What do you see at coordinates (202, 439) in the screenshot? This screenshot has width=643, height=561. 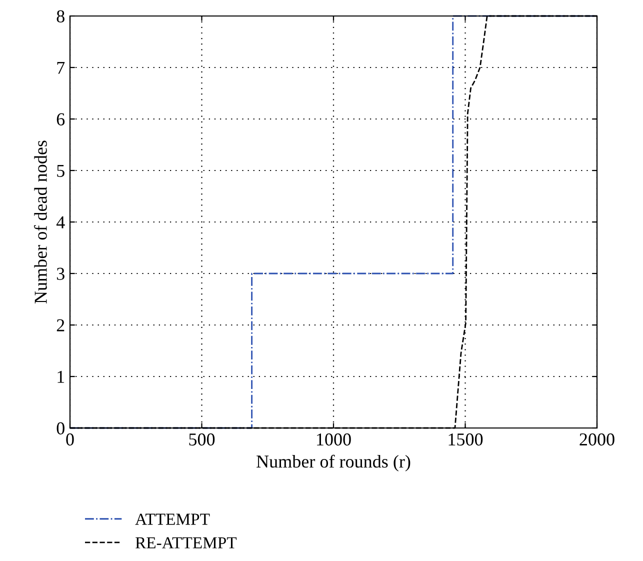 I see `x-tick-label: 500` at bounding box center [202, 439].